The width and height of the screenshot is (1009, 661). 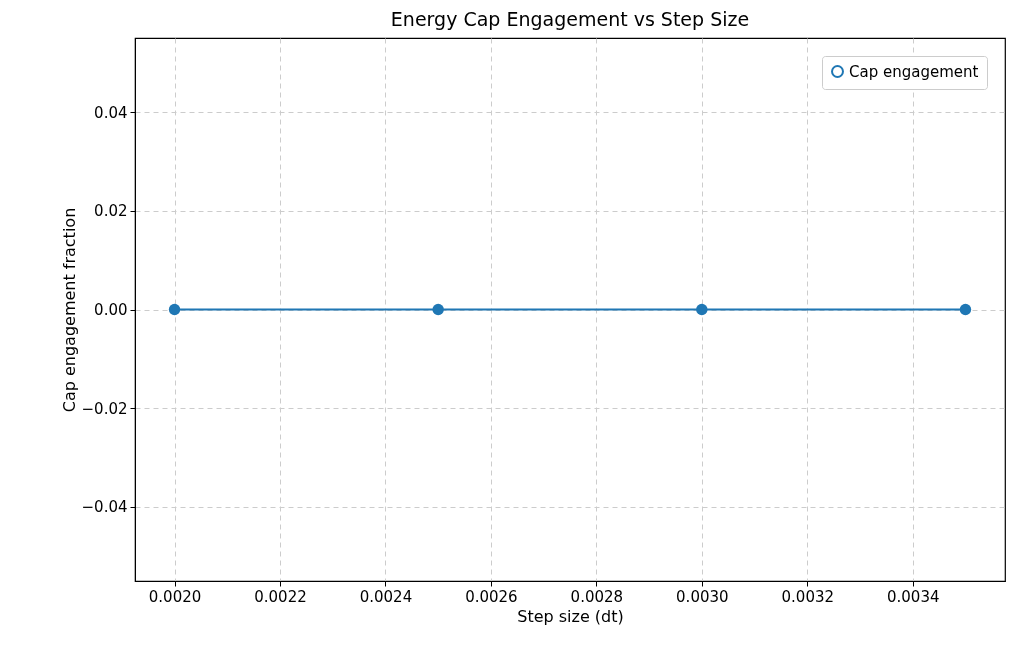 I want to click on y-tick-label: 0.02, so click(x=111, y=211).